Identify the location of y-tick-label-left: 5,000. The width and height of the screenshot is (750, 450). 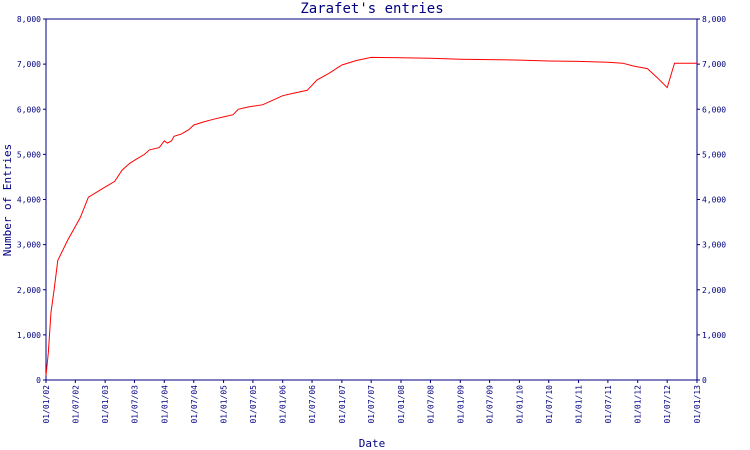
(29, 154).